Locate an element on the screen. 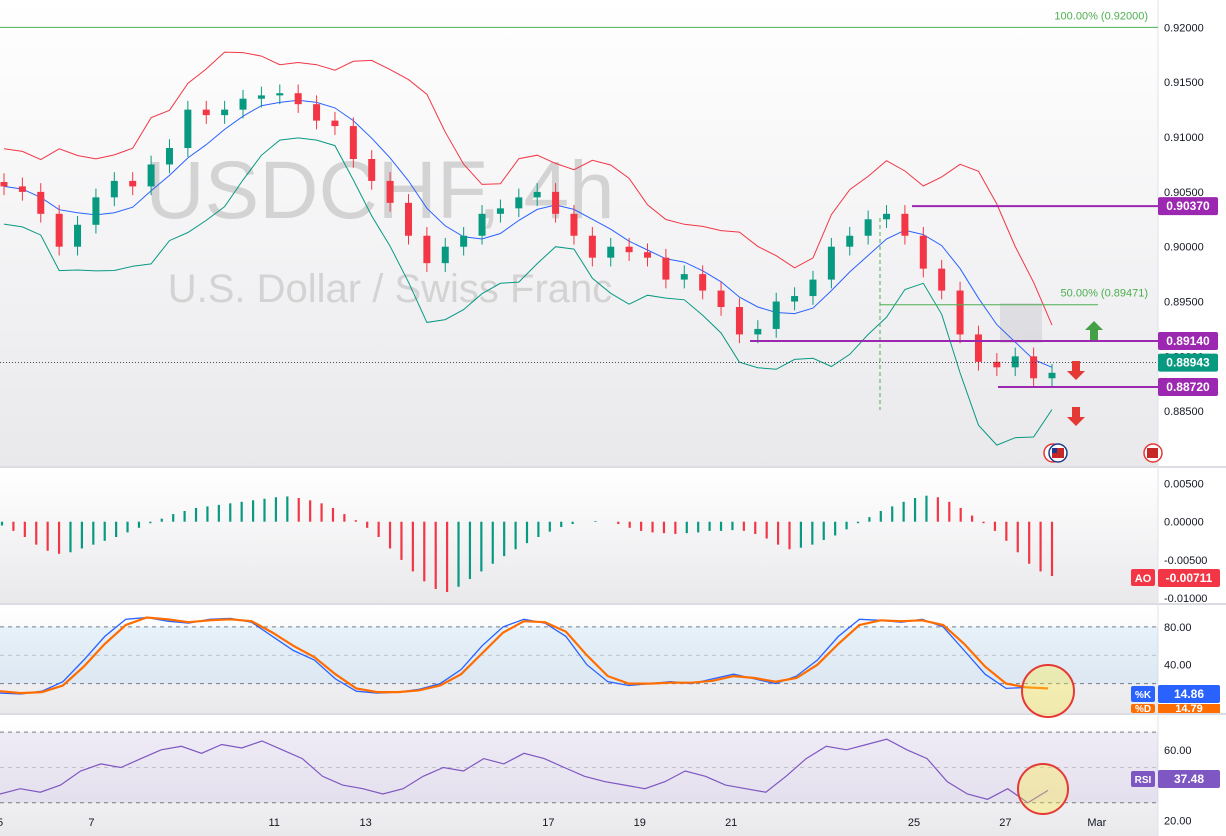 The height and width of the screenshot is (836, 1226). x-tick-label: 19 is located at coordinates (640, 823).